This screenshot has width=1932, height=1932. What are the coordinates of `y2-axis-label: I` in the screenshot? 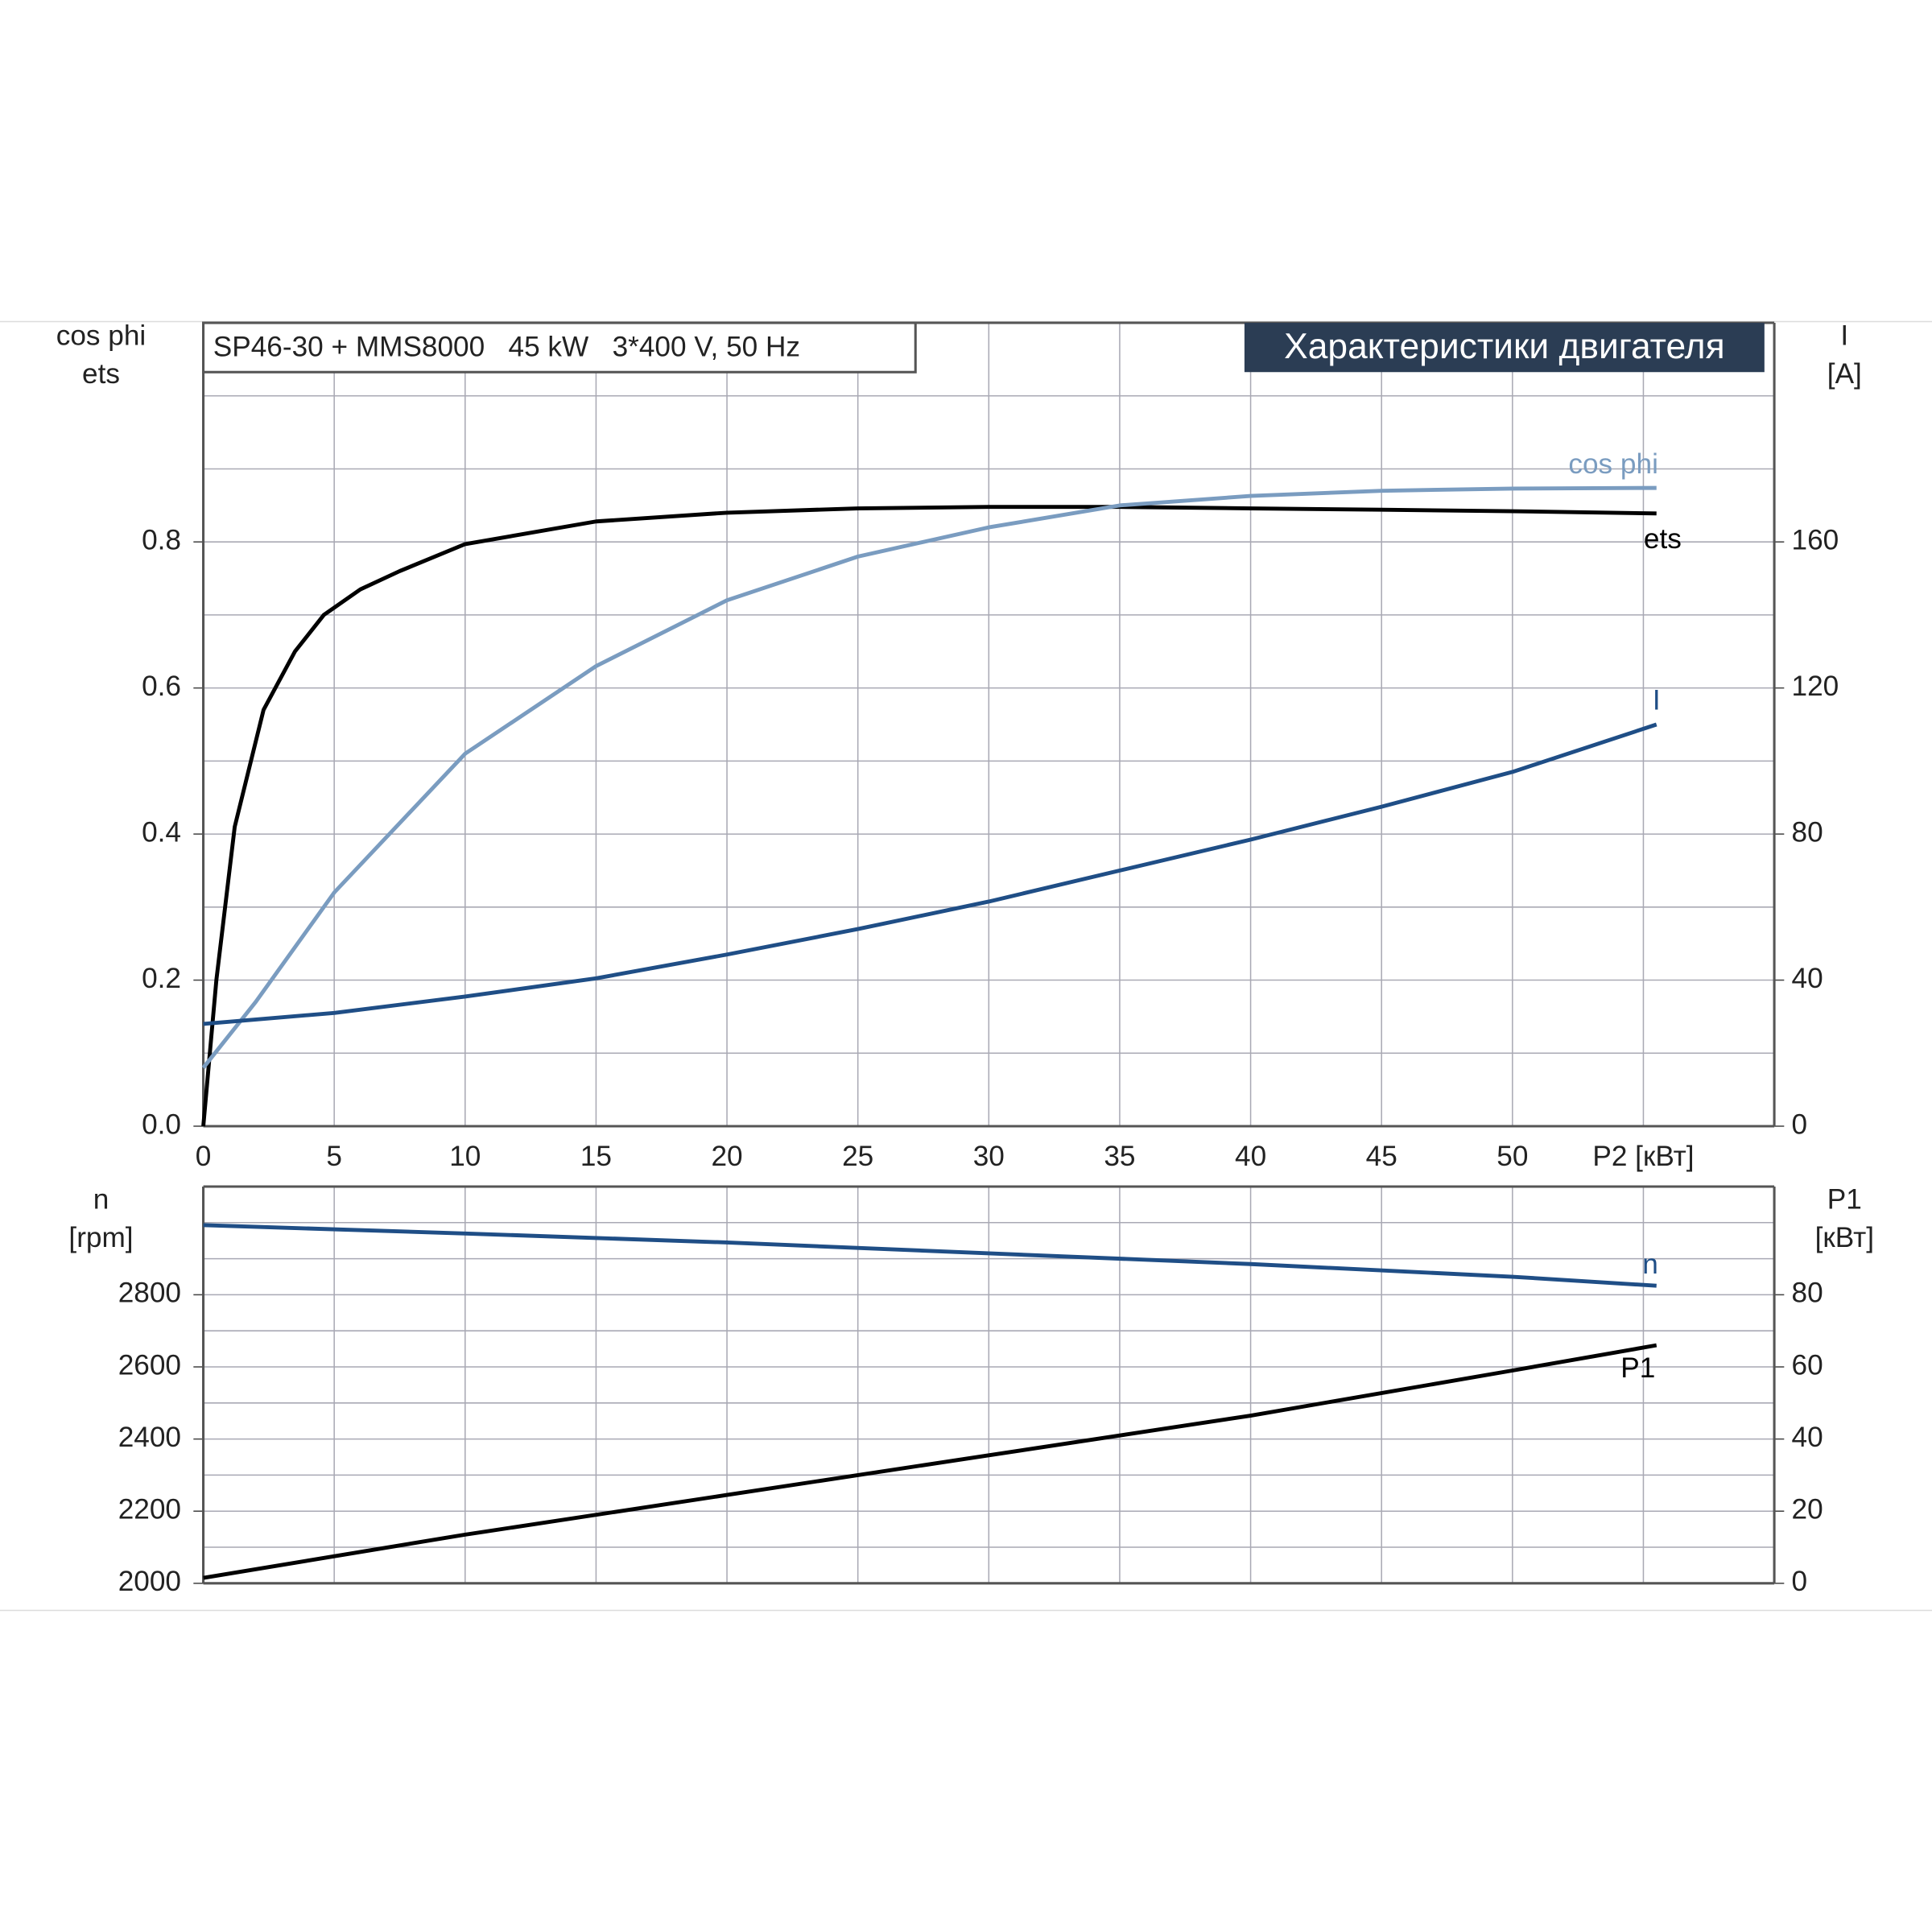 It's located at (1844, 336).